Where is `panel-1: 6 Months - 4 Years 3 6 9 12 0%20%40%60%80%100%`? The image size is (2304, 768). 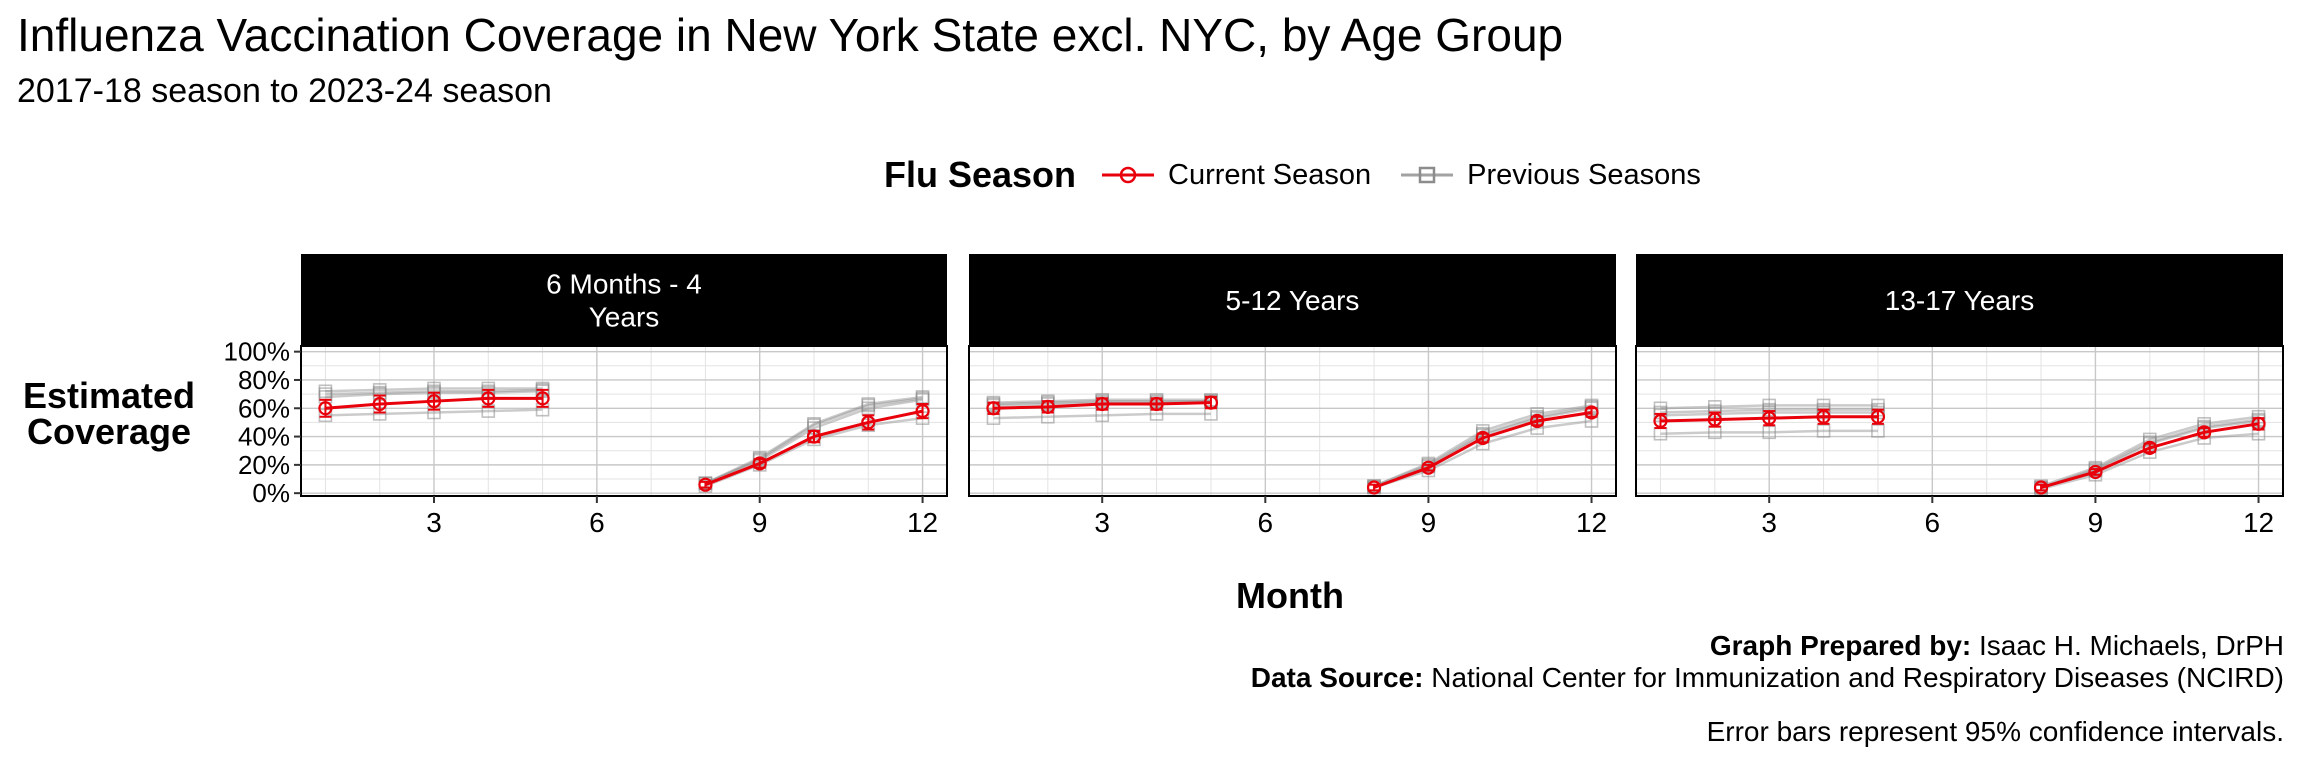
panel-1: 6 Months - 4 Years 3 6 9 12 0%20%40%60%80%100% is located at coordinates (586, 396).